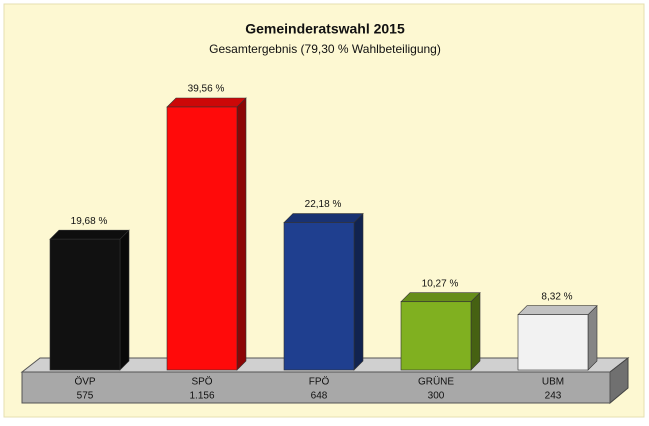 This screenshot has height=426, width=649. I want to click on value-label: 8,32 %, so click(556, 296).